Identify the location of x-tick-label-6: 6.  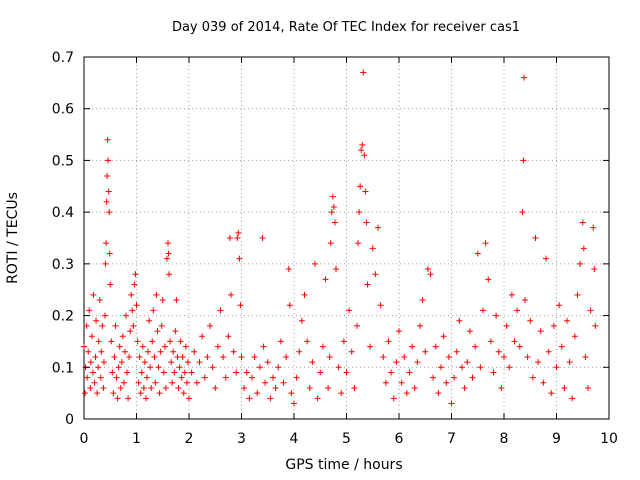
(399, 439).